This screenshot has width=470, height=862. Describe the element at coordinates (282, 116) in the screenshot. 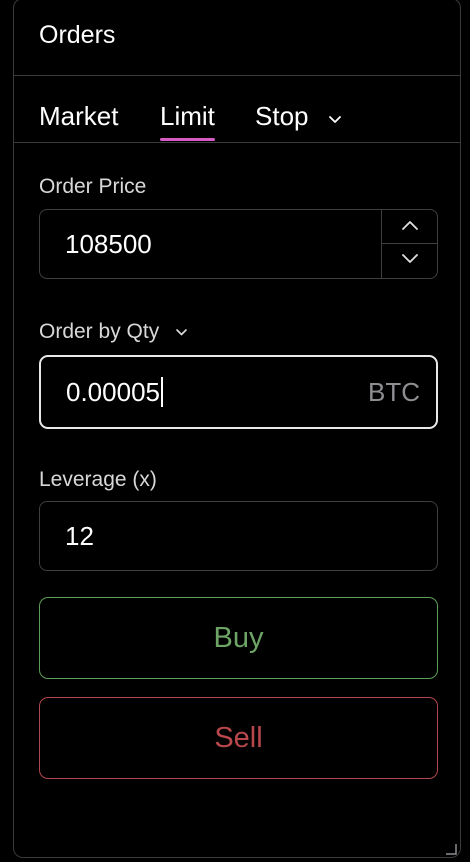

I see `tab-stop-label: Stop` at that location.